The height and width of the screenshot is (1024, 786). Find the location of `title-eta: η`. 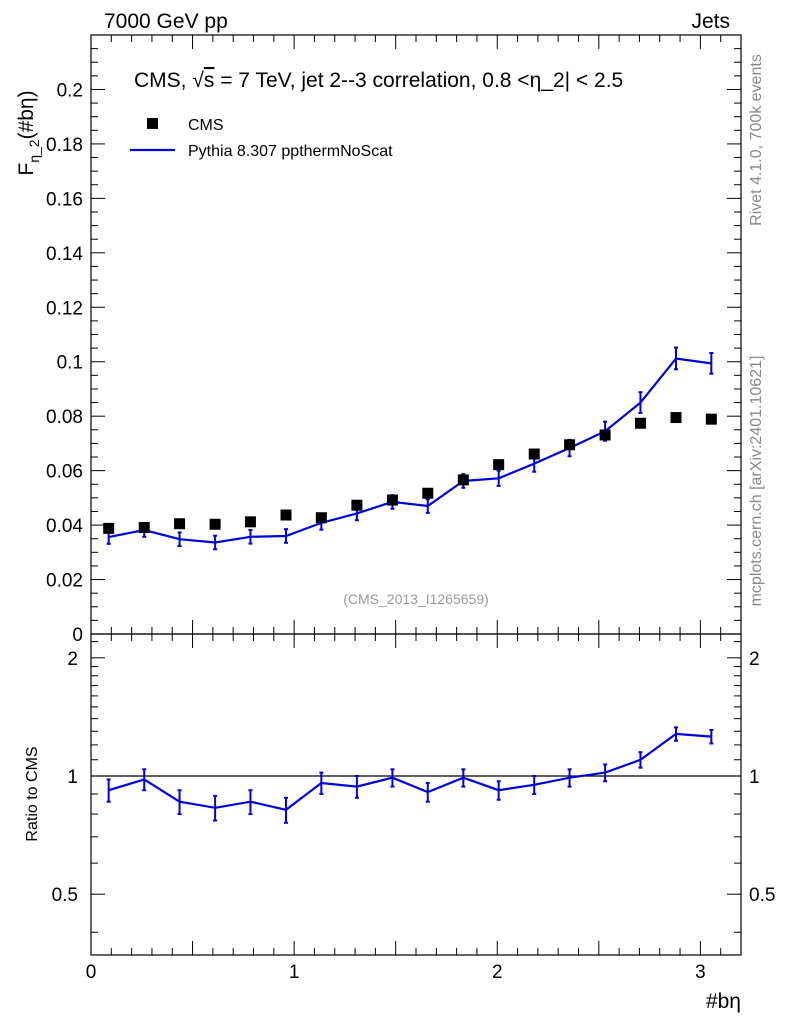

title-eta: η is located at coordinates (536, 80).